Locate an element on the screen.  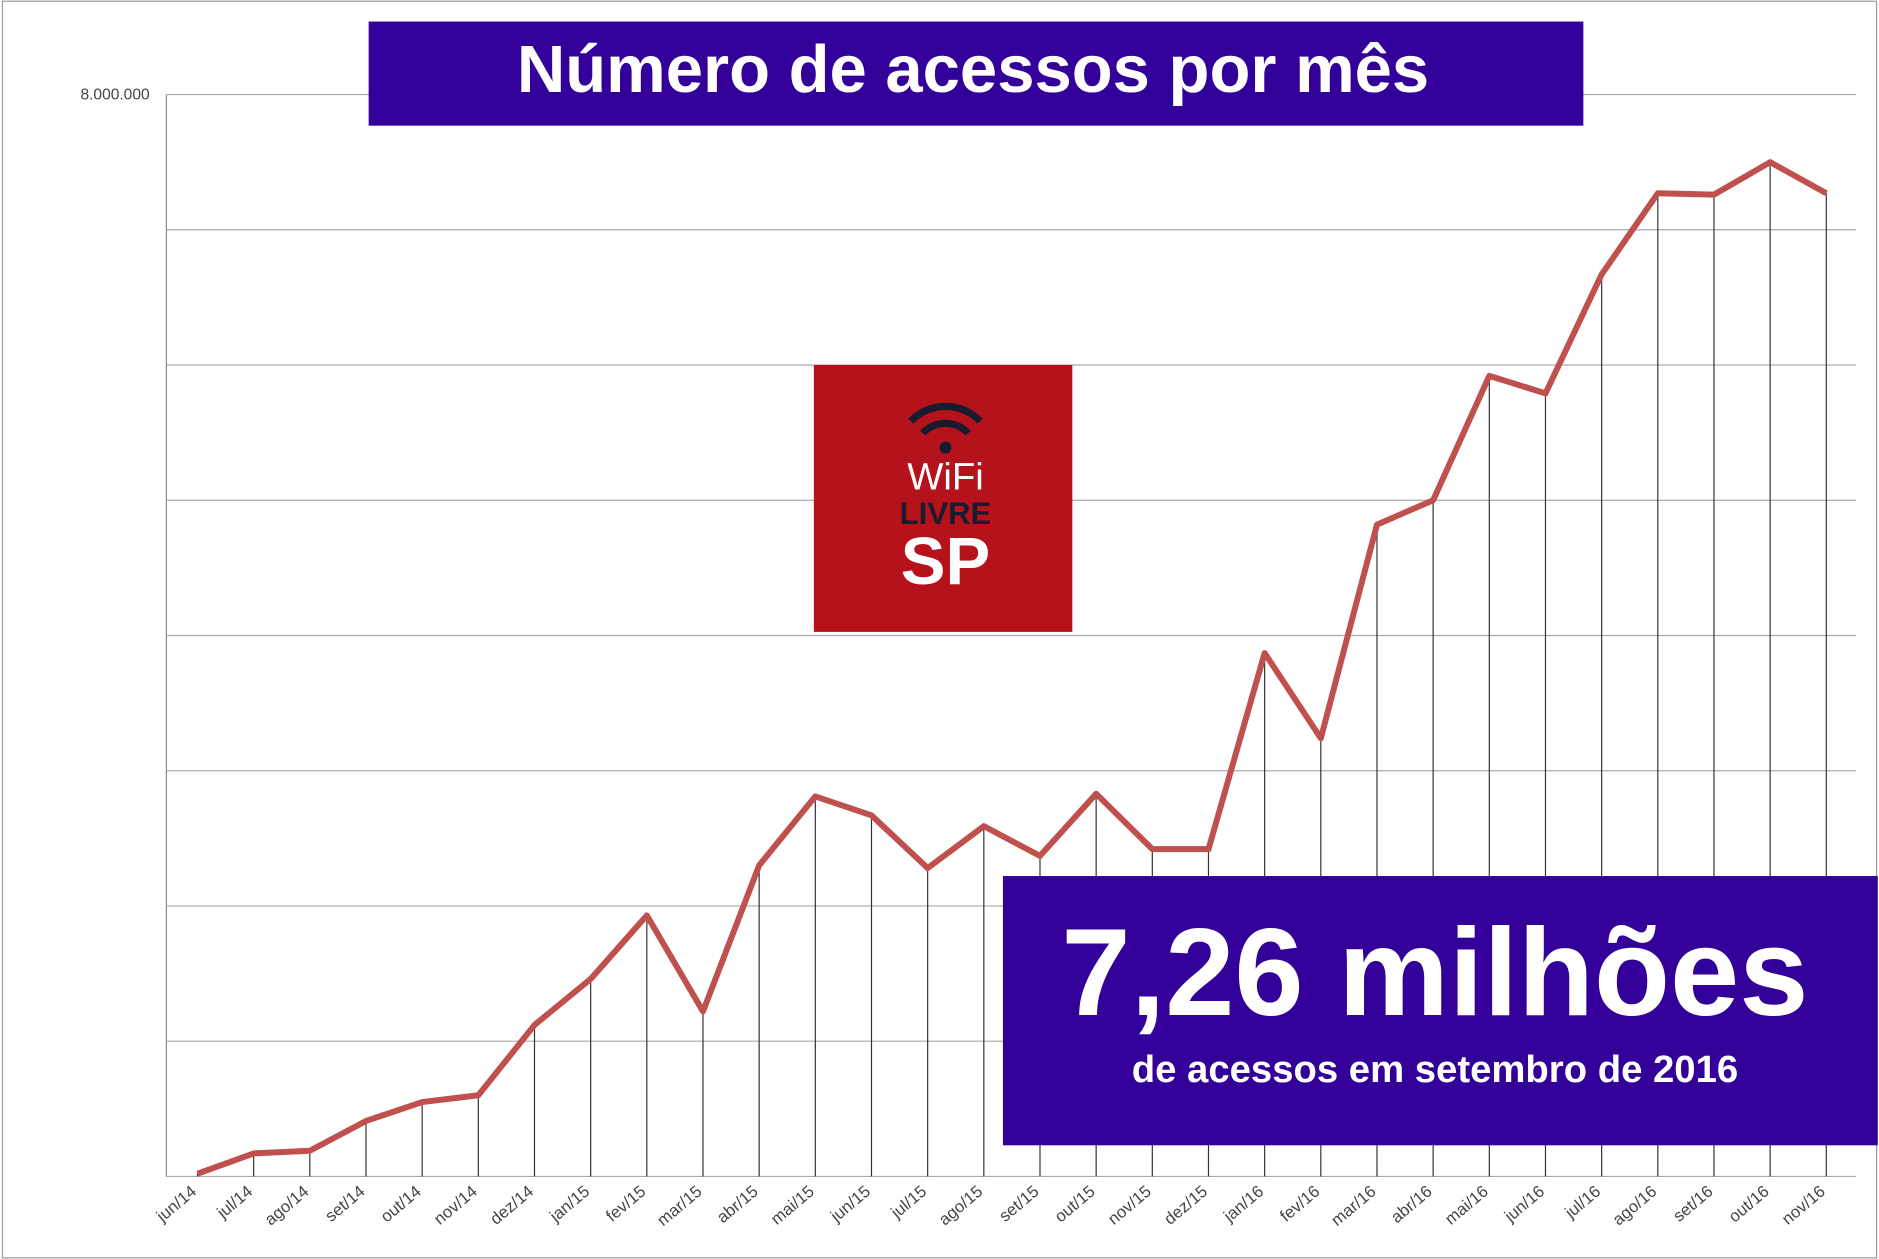
wifi-dot is located at coordinates (945, 447).